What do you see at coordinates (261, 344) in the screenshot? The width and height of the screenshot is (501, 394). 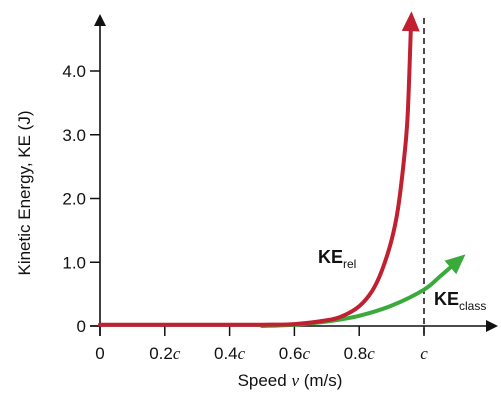 I see `x-ticks: 0 0.2c 0.4c 0.6c 0.8c c` at bounding box center [261, 344].